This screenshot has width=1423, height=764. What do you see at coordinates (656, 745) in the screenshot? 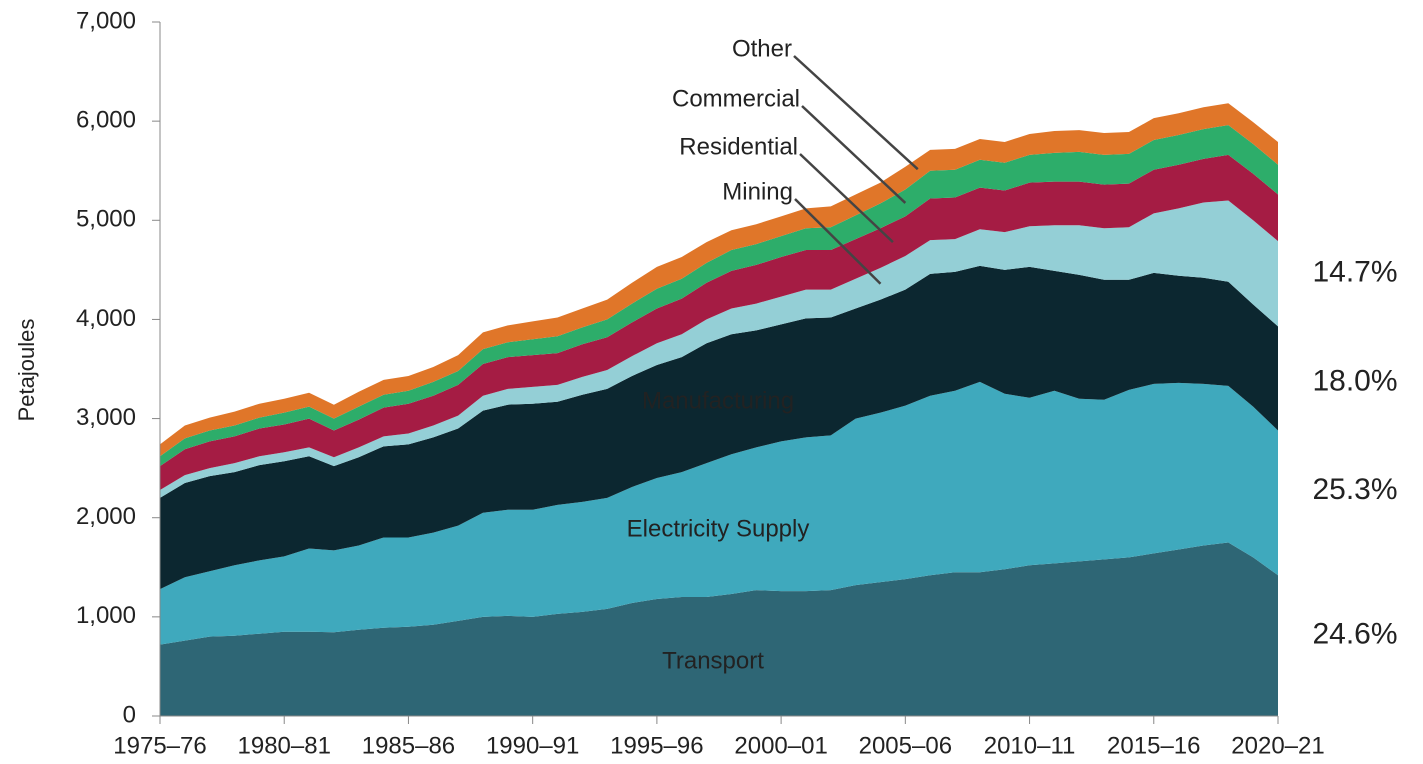
I see `x-tick-label: 1995–96` at bounding box center [656, 745].